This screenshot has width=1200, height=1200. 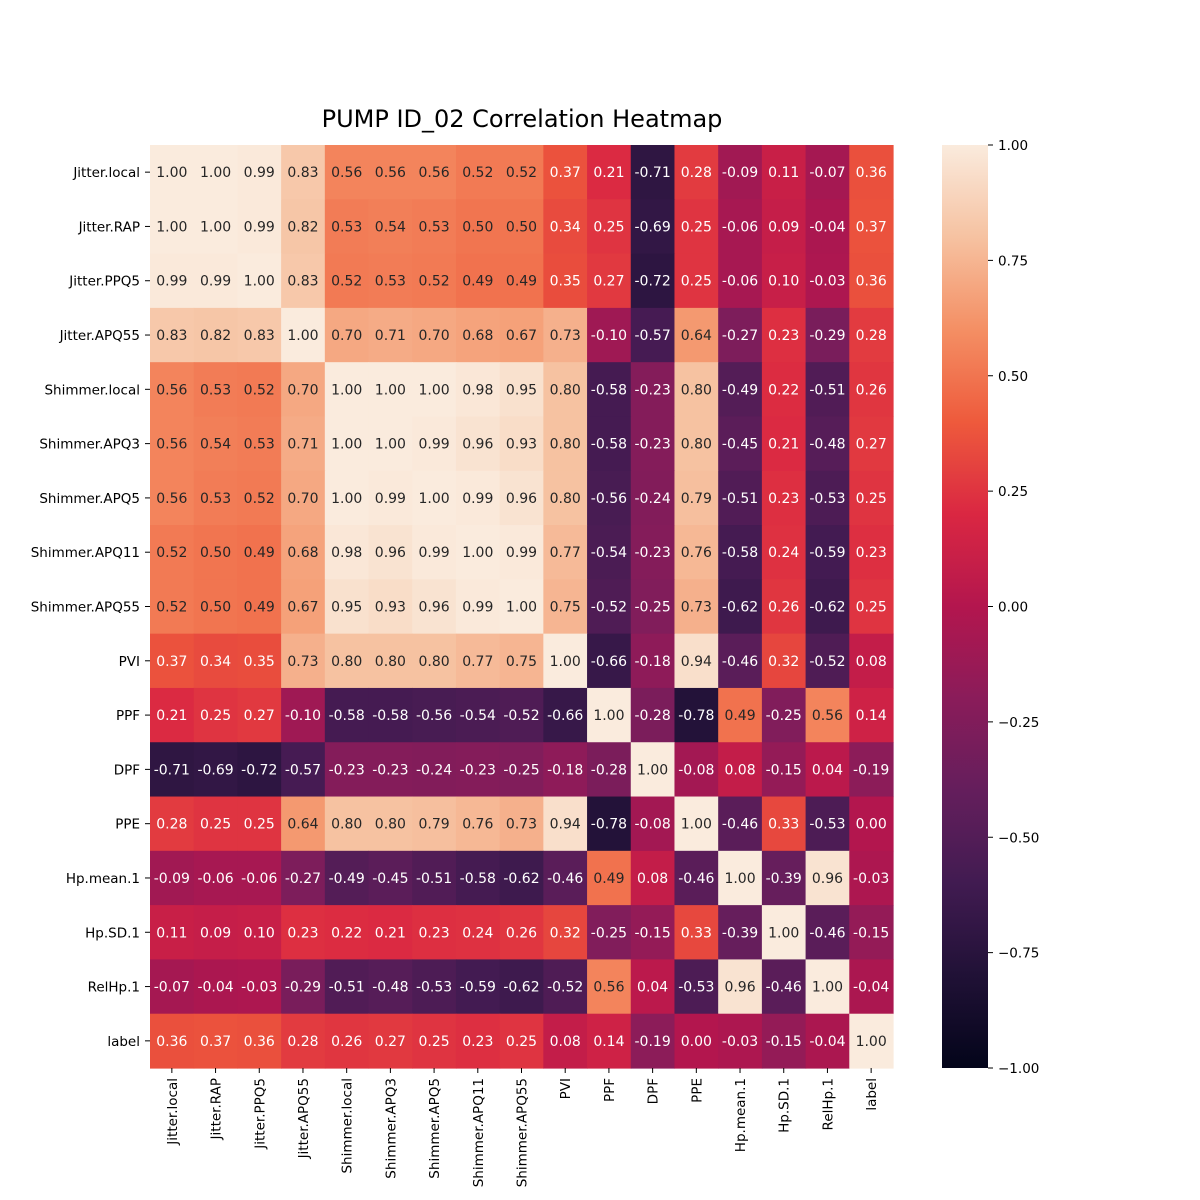 What do you see at coordinates (390, 336) in the screenshot?
I see `cell-value-label: 0.71` at bounding box center [390, 336].